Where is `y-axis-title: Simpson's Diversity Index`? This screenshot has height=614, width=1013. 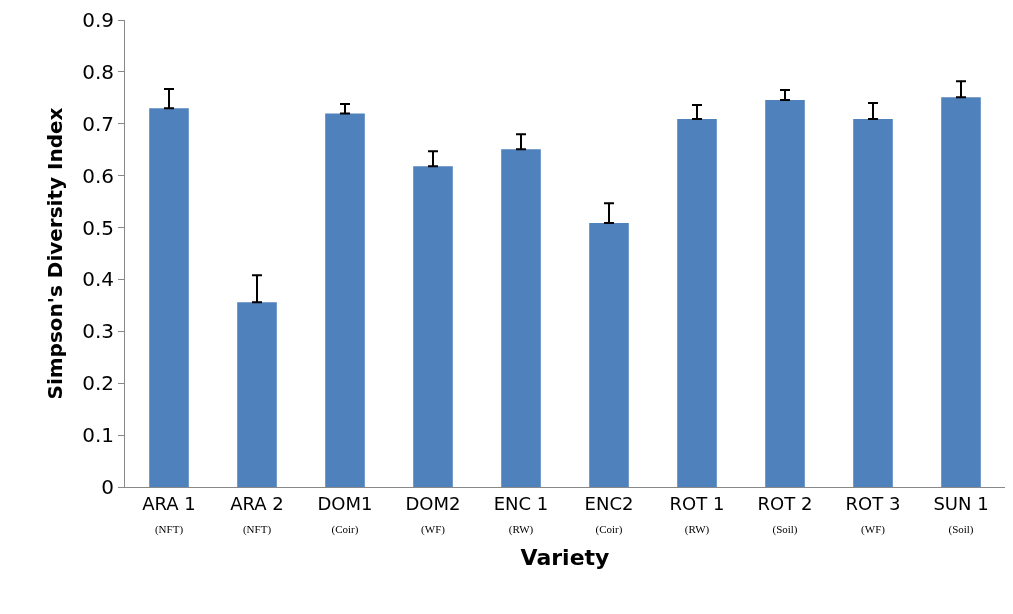 y-axis-title: Simpson's Diversity Index is located at coordinates (54, 253).